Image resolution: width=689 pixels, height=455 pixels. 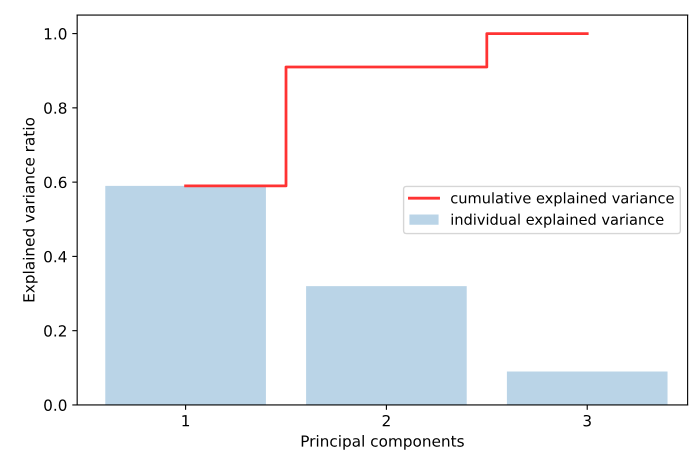 I want to click on y-tick-label: 0.6, so click(x=55, y=182).